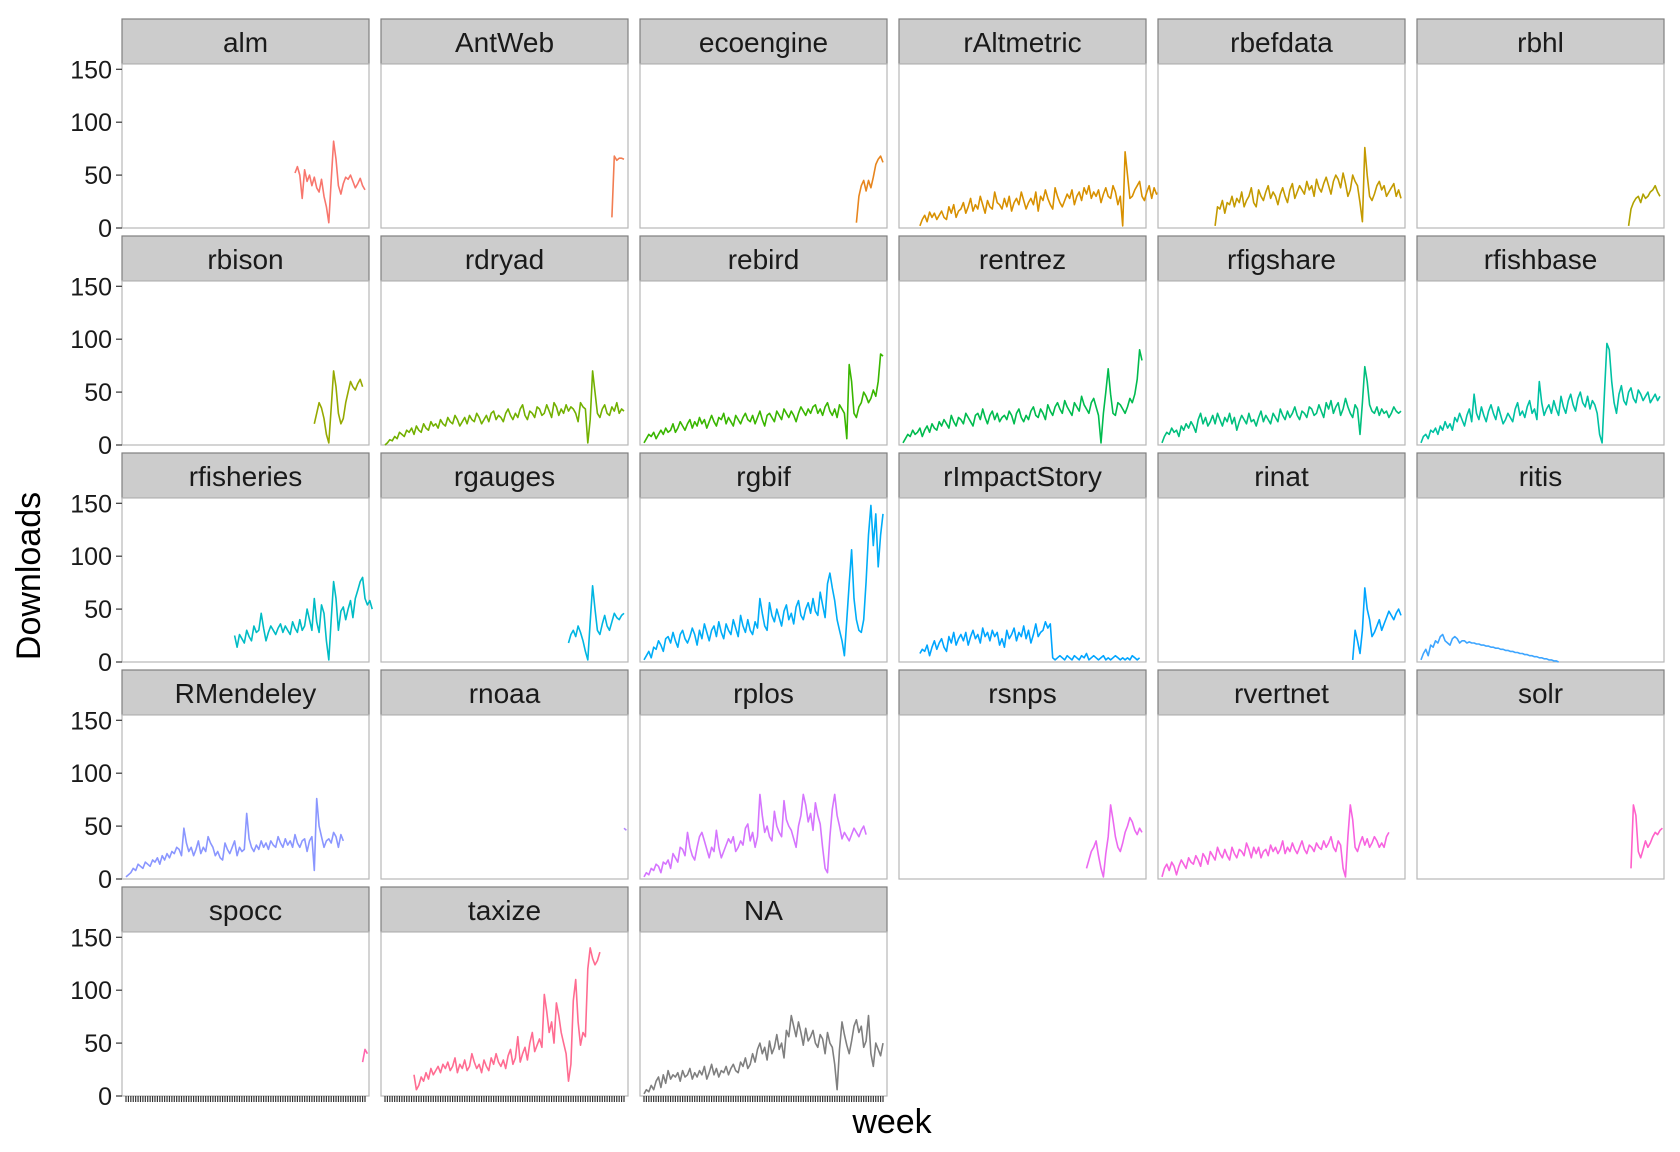 The height and width of the screenshot is (1152, 1680). What do you see at coordinates (1114, 841) in the screenshot?
I see `series-line-rsnps` at bounding box center [1114, 841].